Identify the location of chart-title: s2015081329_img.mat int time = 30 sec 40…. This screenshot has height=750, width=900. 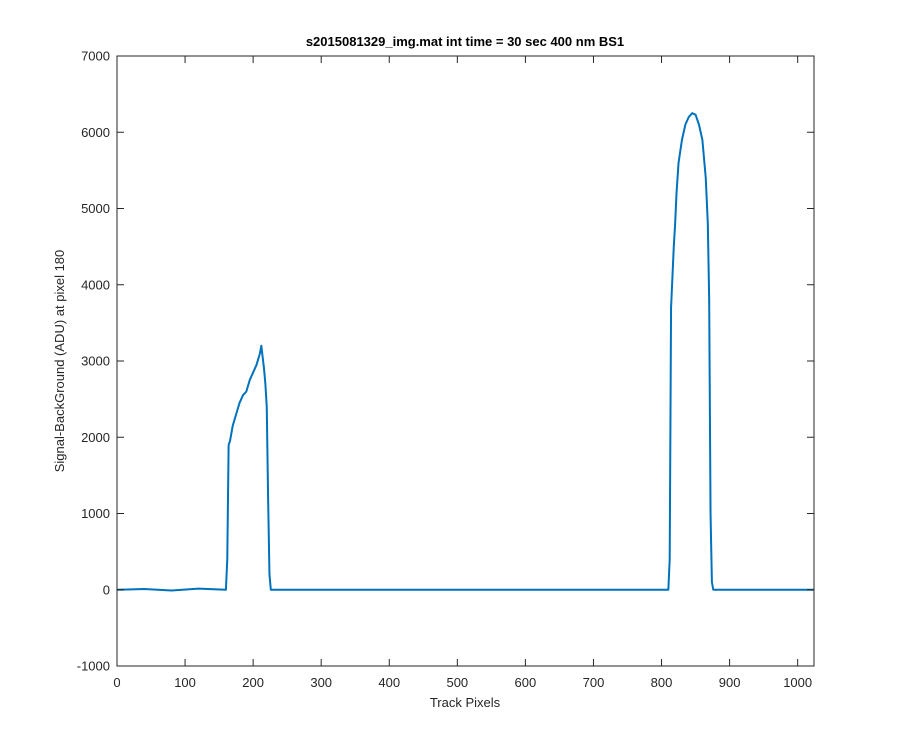
(465, 41).